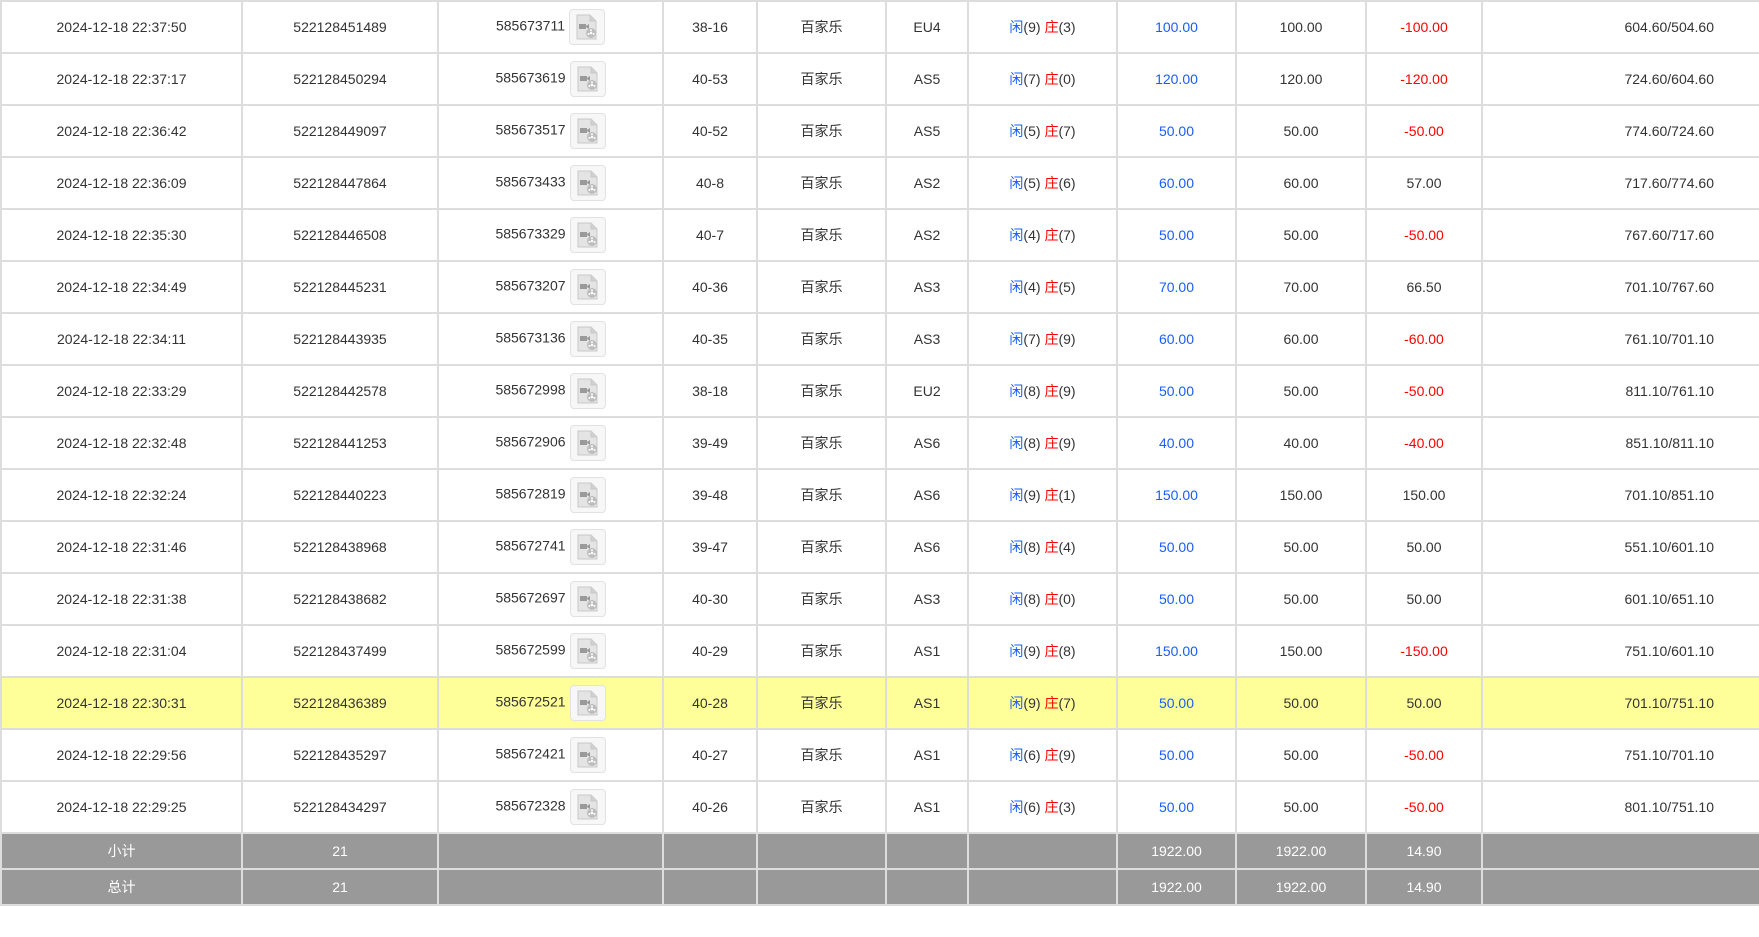 The height and width of the screenshot is (937, 1759). I want to click on valid-bet: 120.00, so click(1301, 79).